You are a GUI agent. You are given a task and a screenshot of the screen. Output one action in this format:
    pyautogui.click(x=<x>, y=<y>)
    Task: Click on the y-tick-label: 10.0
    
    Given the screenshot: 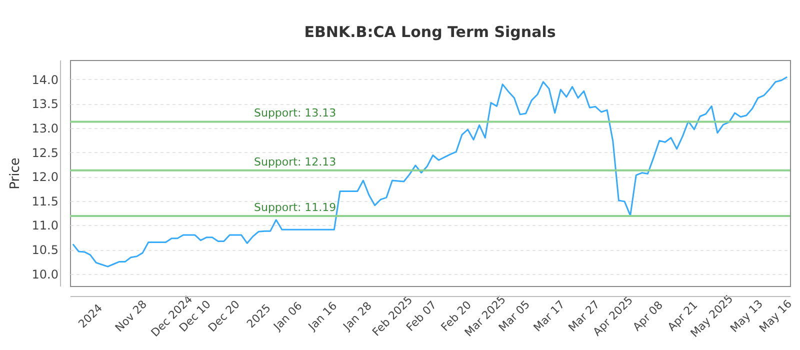 What is the action you would take?
    pyautogui.click(x=45, y=274)
    